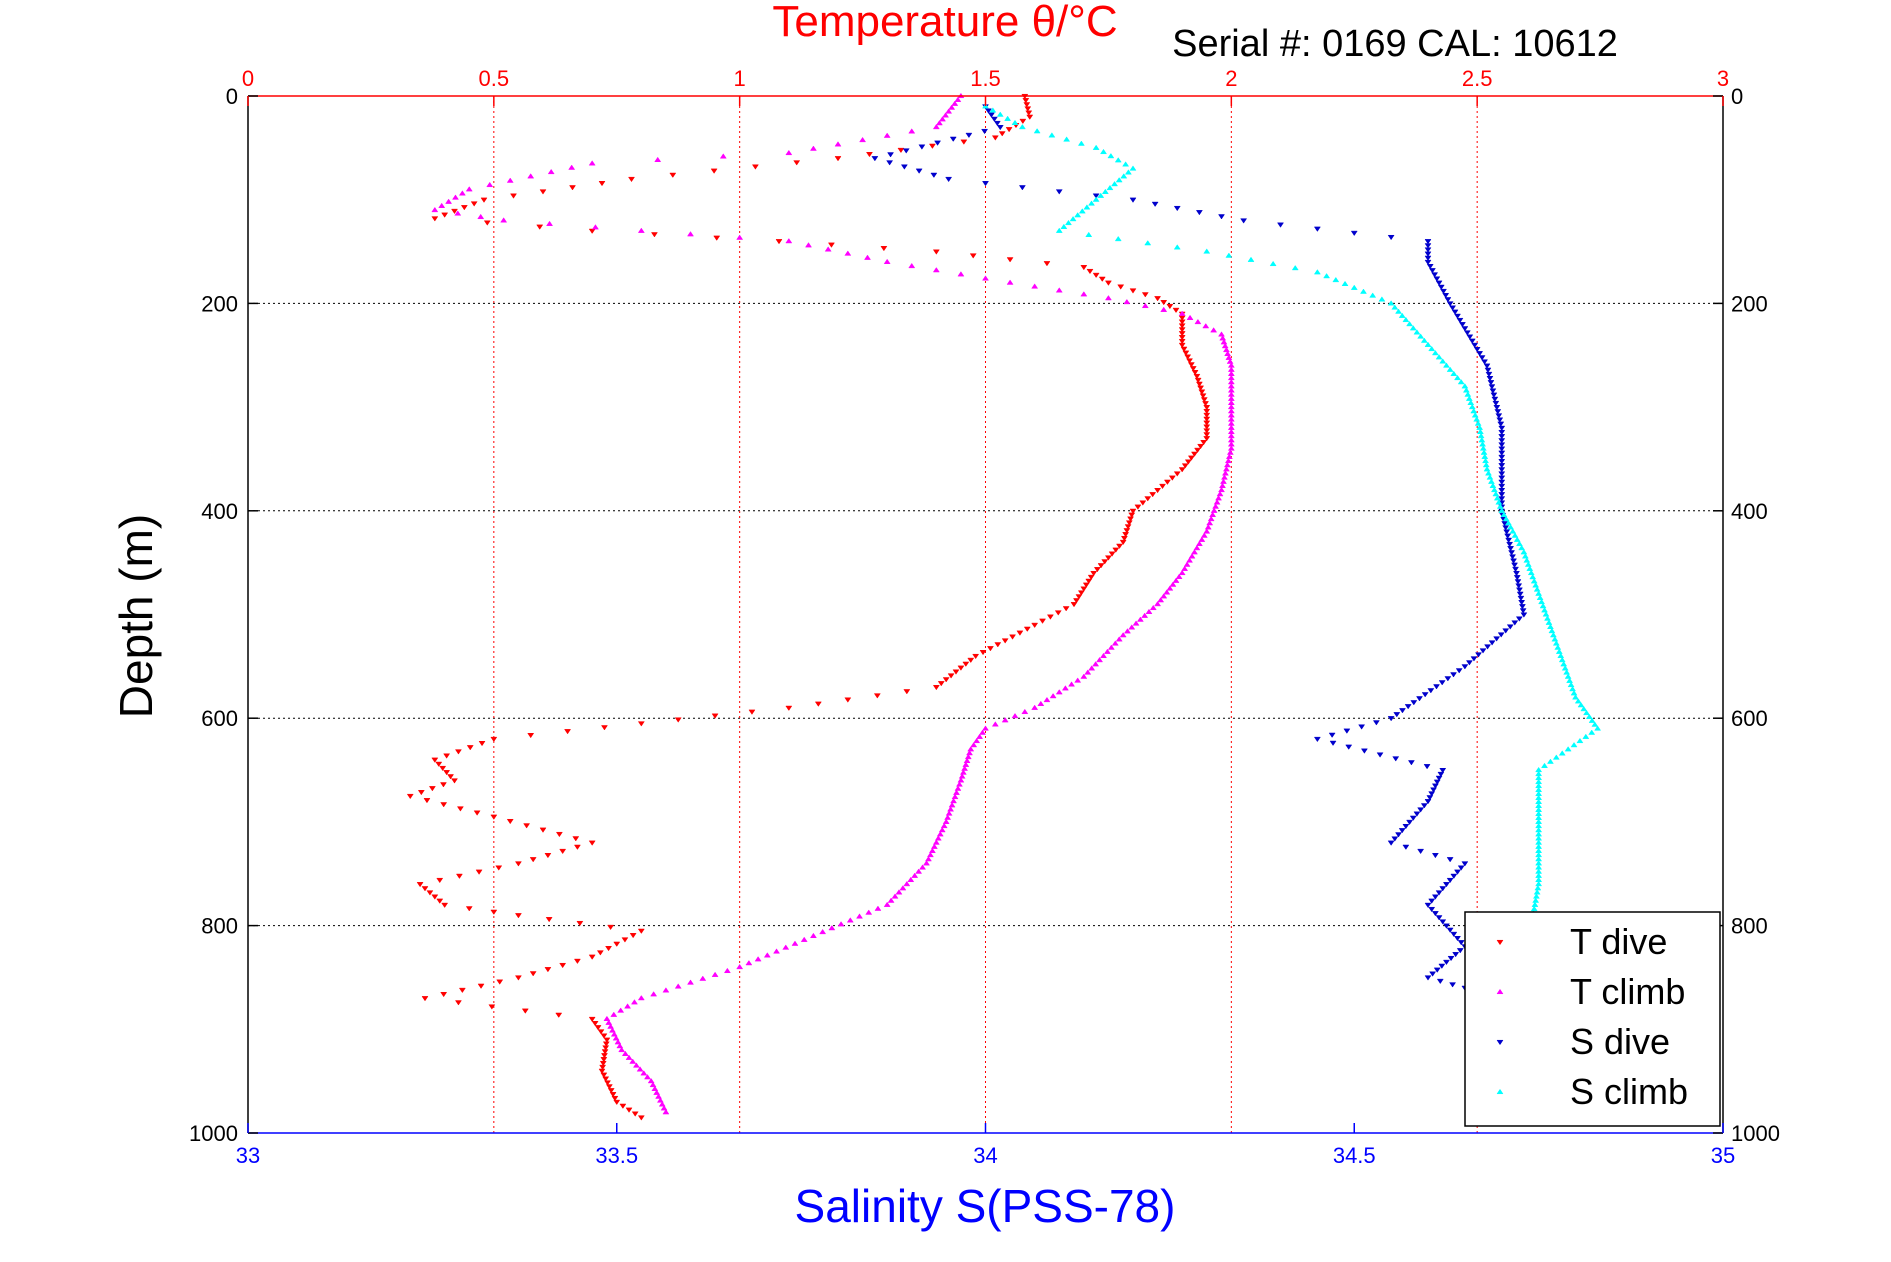 Image resolution: width=1891 pixels, height=1262 pixels. I want to click on x-tick-label-salinity: 35, so click(1723, 1155).